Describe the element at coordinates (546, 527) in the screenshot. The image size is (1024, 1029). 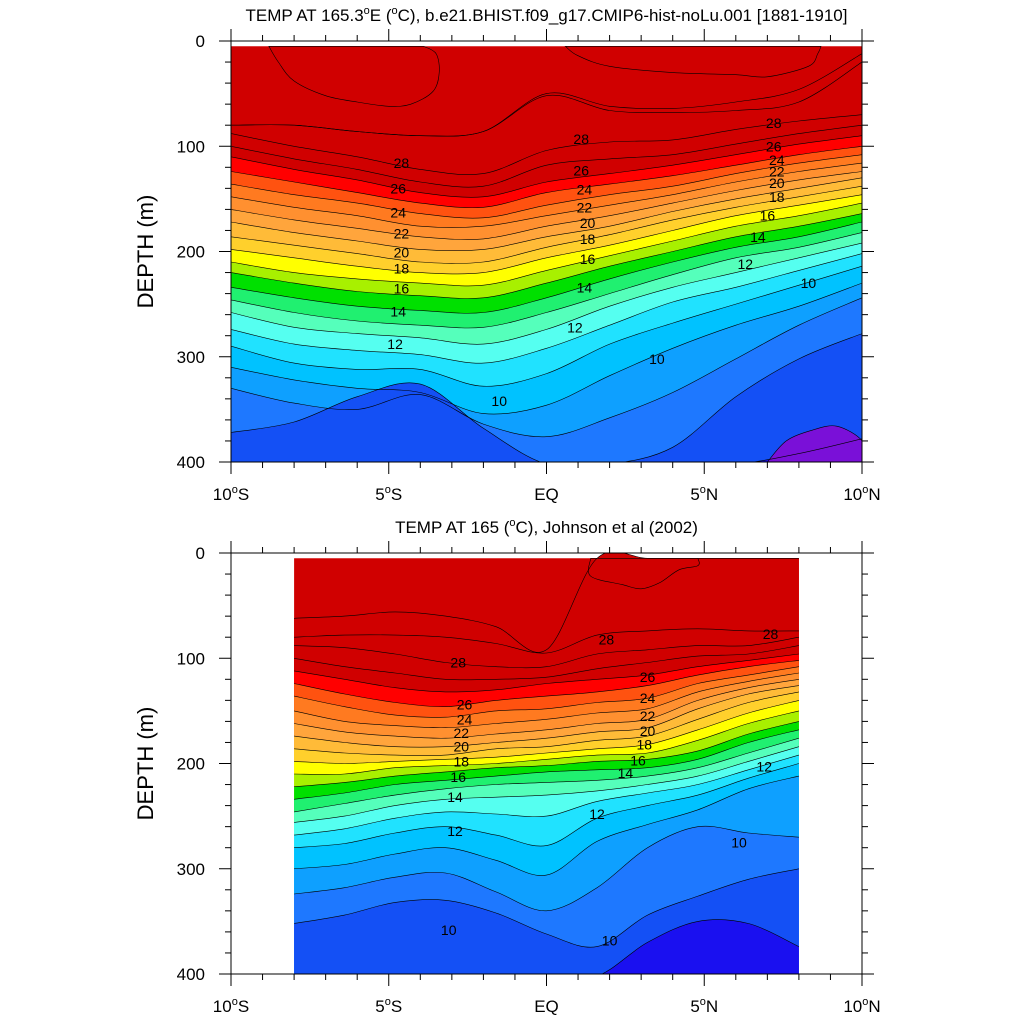
I see `panel-title: TEMP AT 165 (oC), Johnson et al (2002)` at that location.